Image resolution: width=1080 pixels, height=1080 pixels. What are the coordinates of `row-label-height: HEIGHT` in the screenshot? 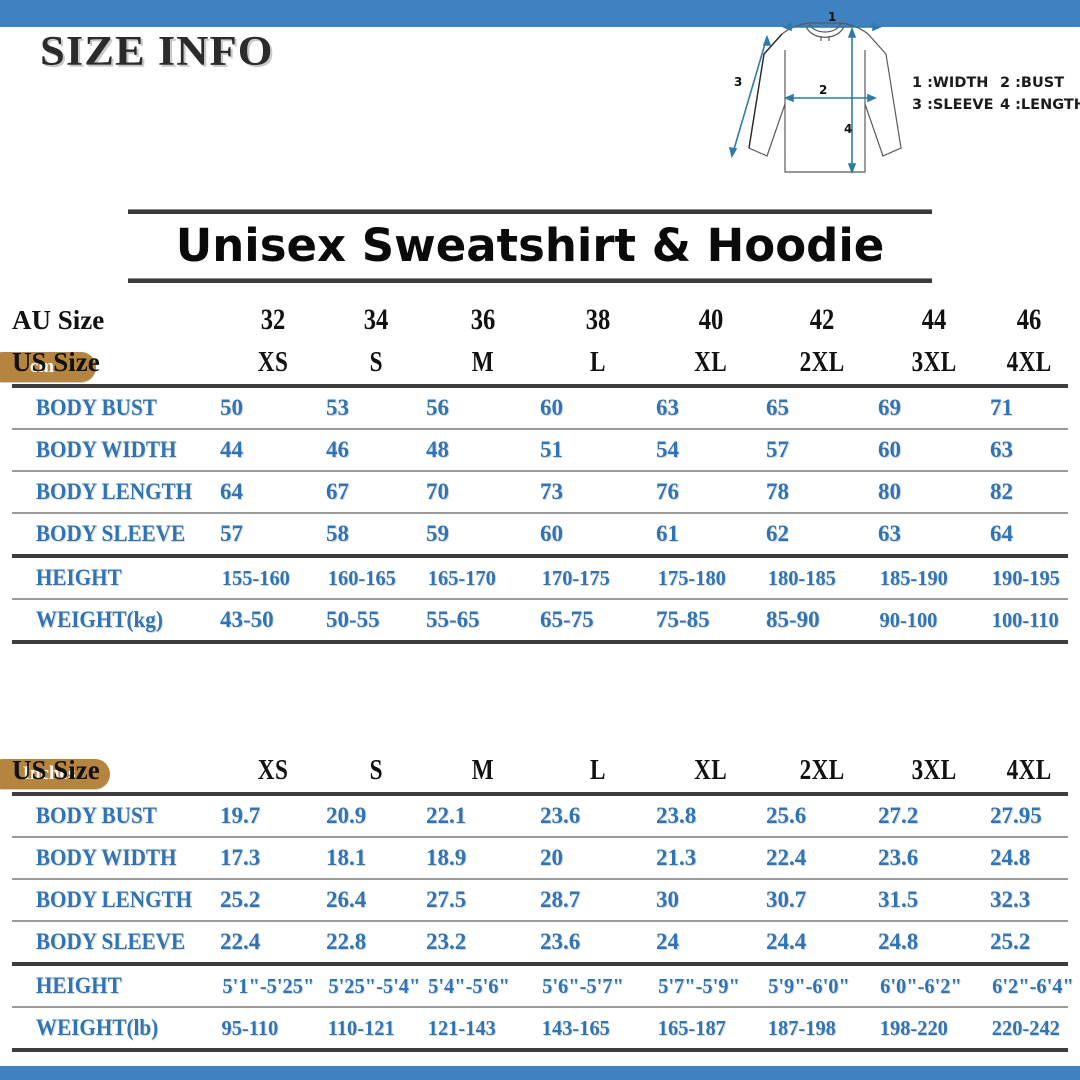 It's located at (116, 986).